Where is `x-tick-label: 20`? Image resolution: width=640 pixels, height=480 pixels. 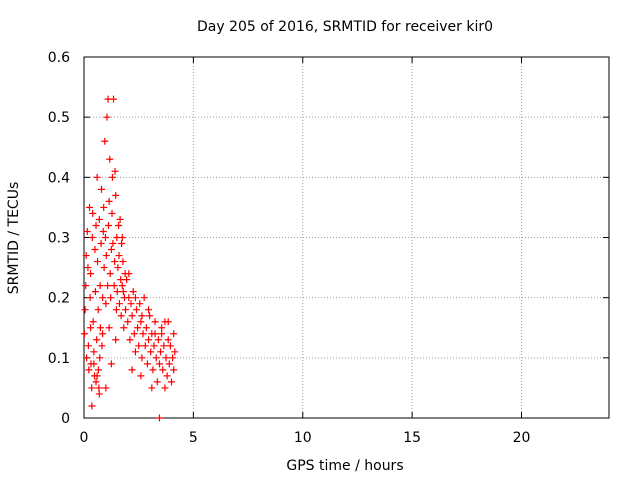
x-tick-label: 20 is located at coordinates (522, 438).